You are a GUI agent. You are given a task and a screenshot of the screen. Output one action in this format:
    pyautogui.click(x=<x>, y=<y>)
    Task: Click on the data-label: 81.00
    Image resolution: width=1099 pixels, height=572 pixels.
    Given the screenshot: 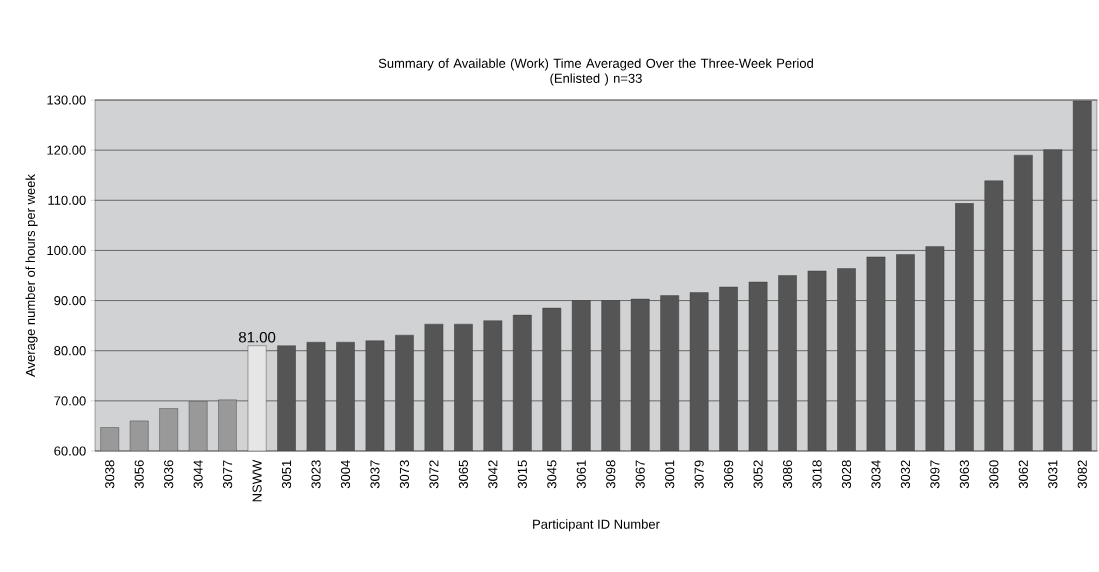 What is the action you would take?
    pyautogui.click(x=257, y=337)
    